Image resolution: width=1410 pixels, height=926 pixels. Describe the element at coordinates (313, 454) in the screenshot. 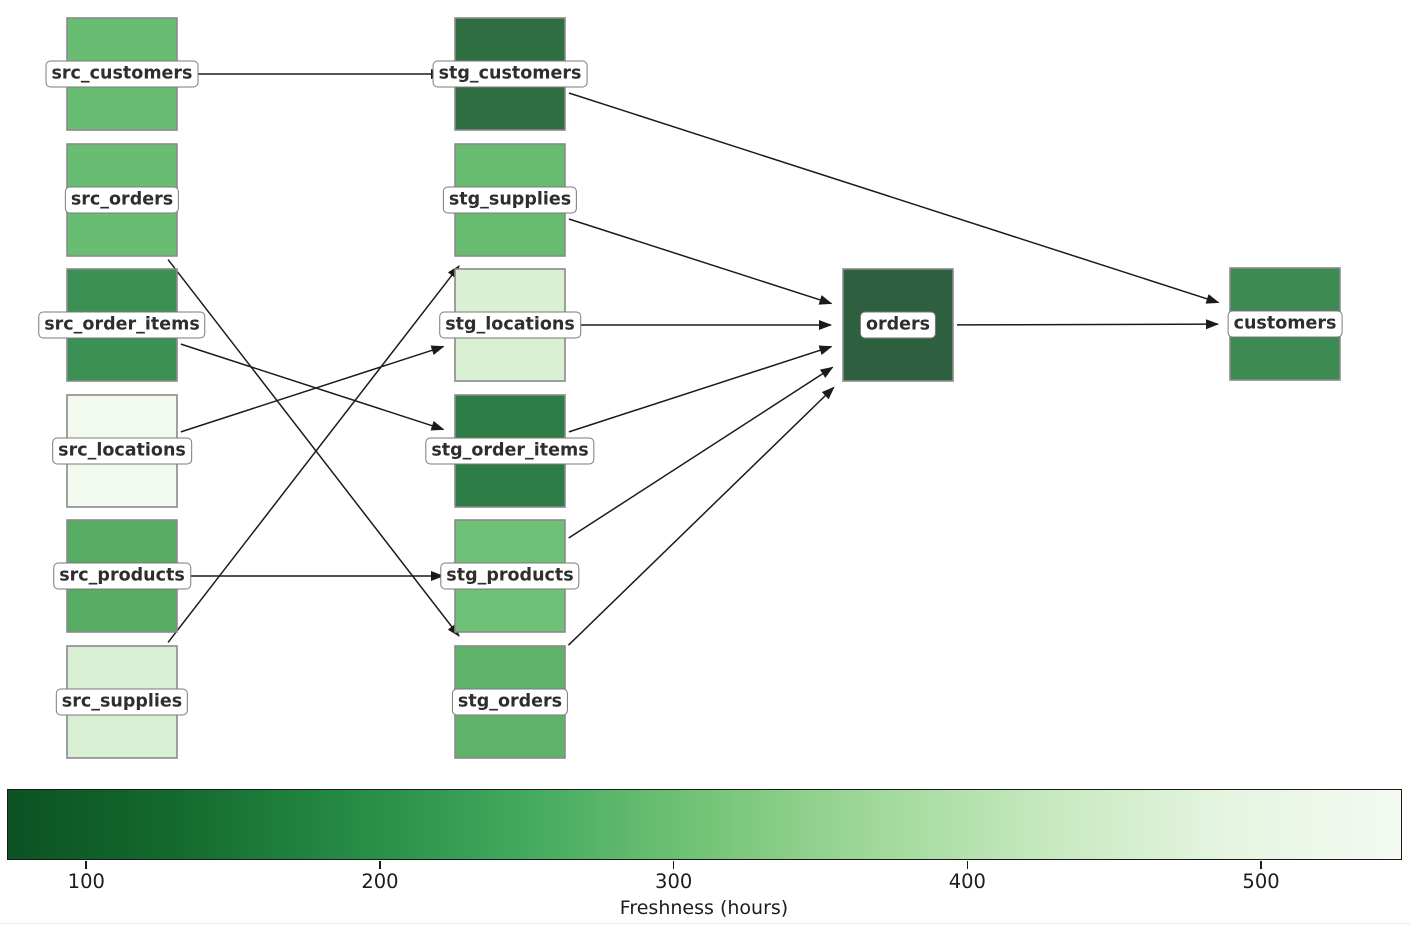

I see `edge-src_supplies-stg_supplies` at that location.